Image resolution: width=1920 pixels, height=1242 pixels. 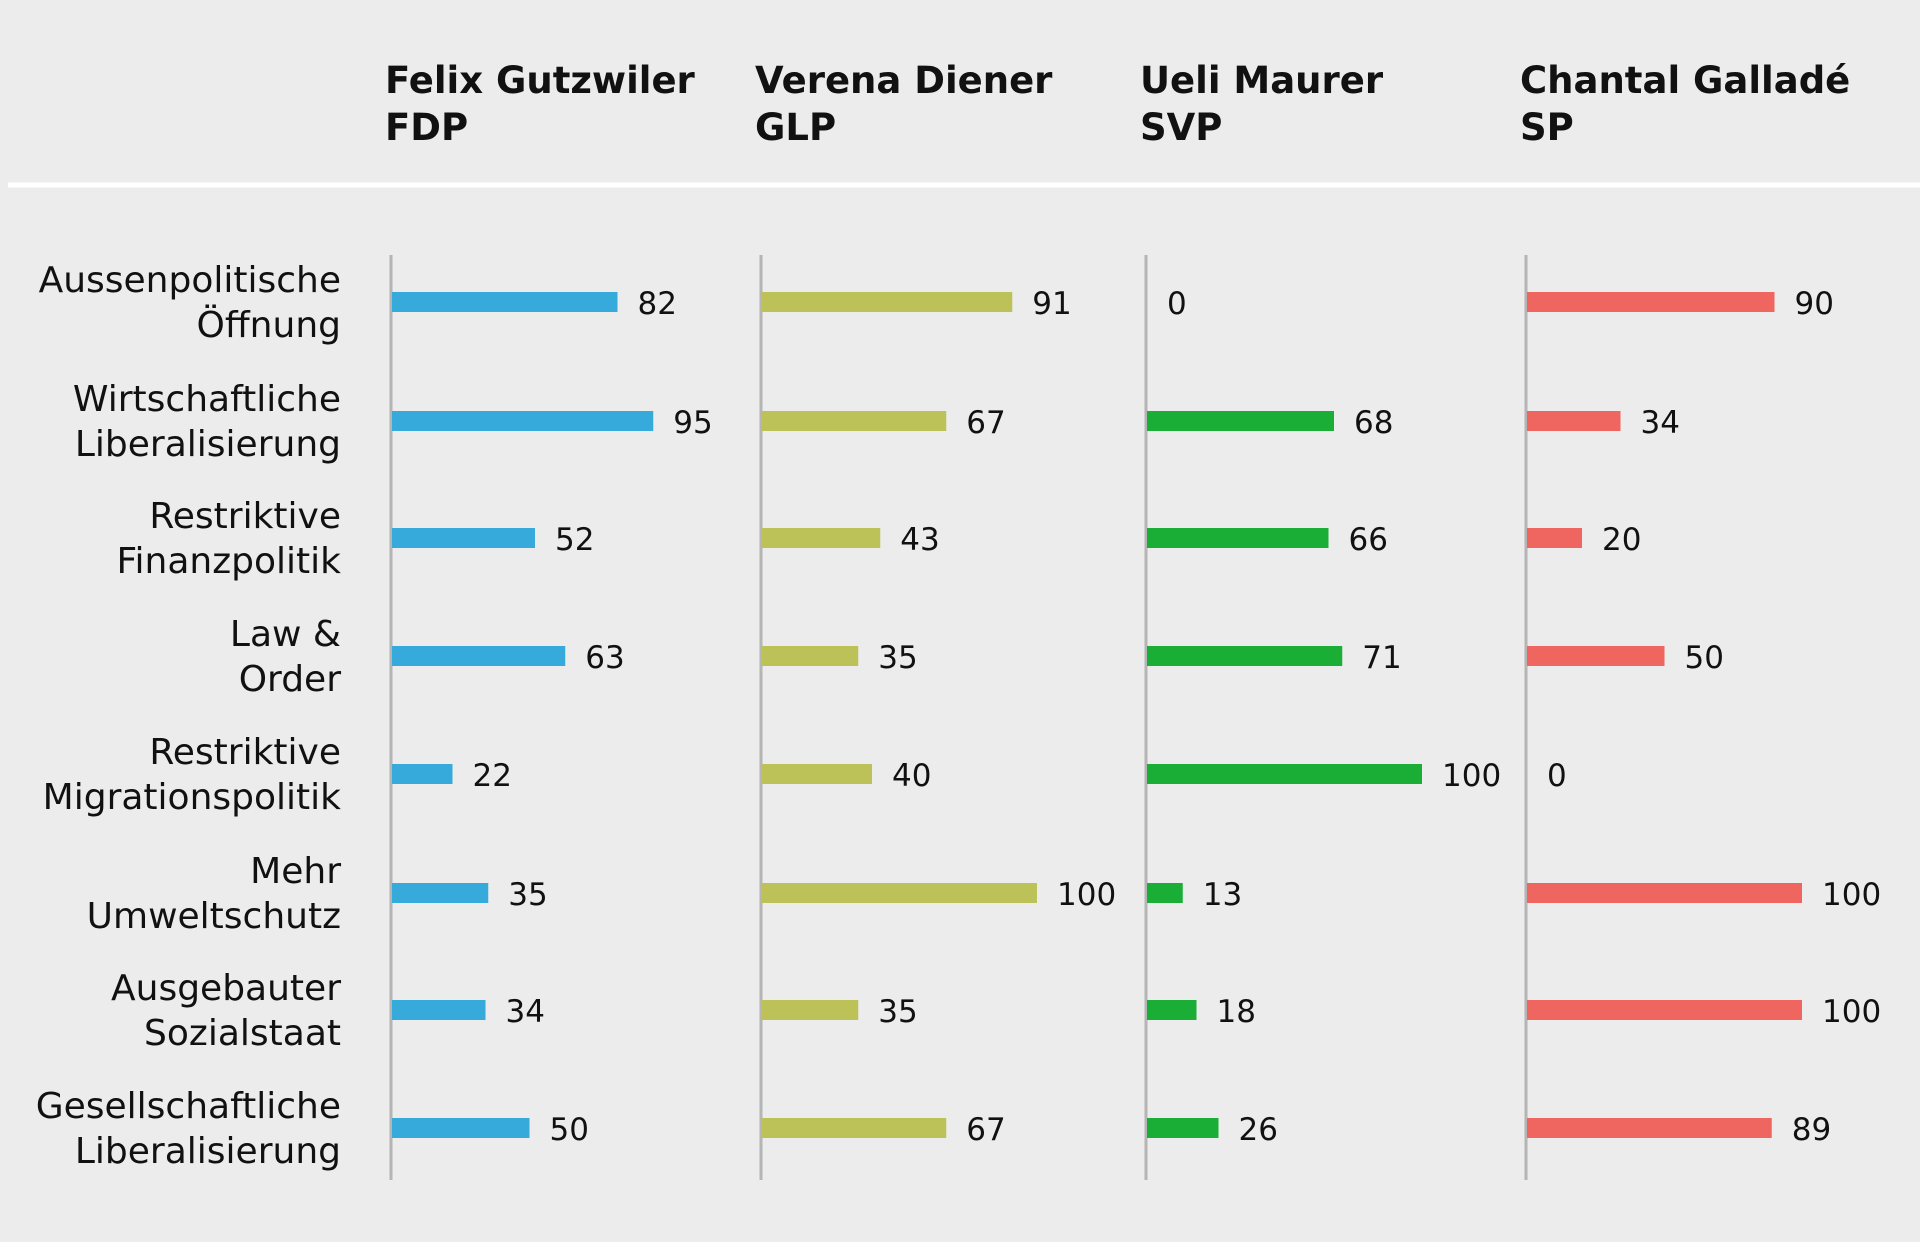 I want to click on candidate-name: Chantal Galladé, so click(x=1685, y=80).